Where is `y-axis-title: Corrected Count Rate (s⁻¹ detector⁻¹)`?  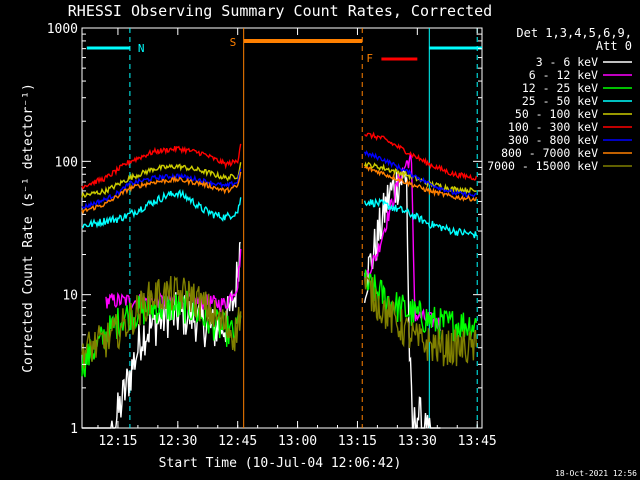
y-axis-title: Corrected Count Rate (s⁻¹ detector⁻¹) is located at coordinates (28, 228).